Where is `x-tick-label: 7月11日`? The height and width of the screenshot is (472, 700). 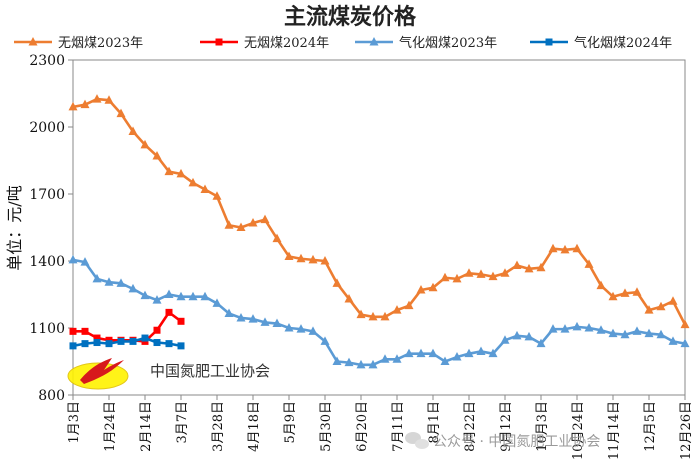
x-tick-label: 7月11日 is located at coordinates (398, 426).